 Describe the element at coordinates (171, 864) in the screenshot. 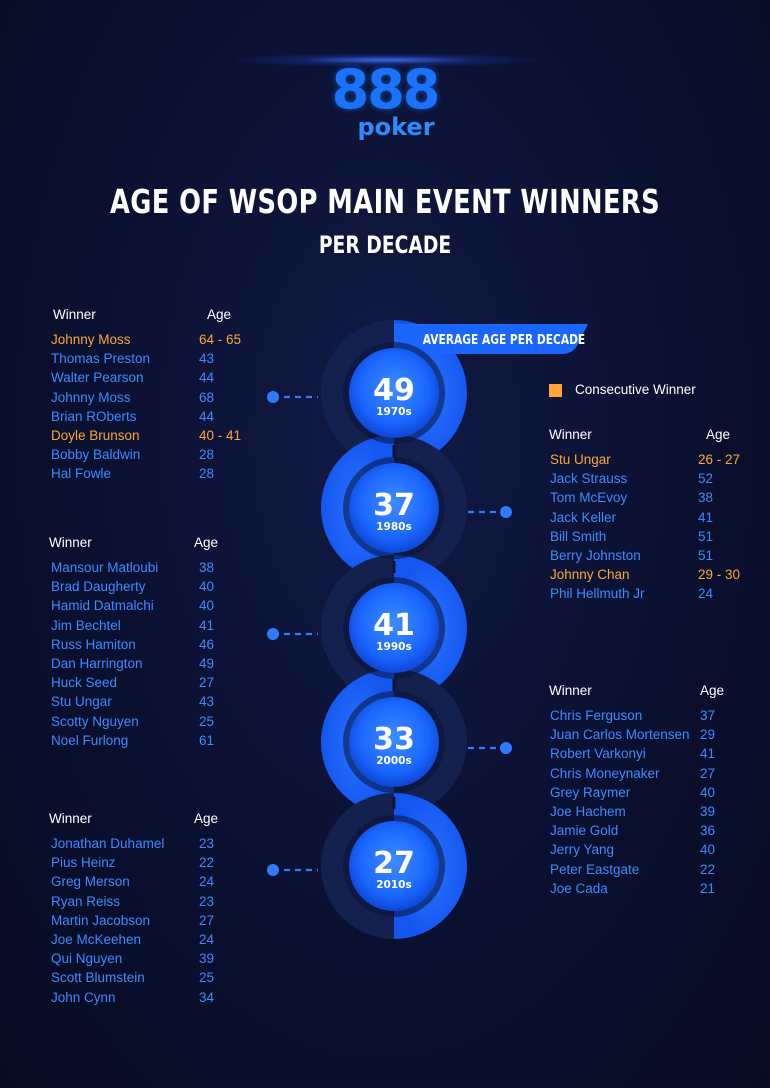

I see `table-row: Pius Heinz 22` at that location.